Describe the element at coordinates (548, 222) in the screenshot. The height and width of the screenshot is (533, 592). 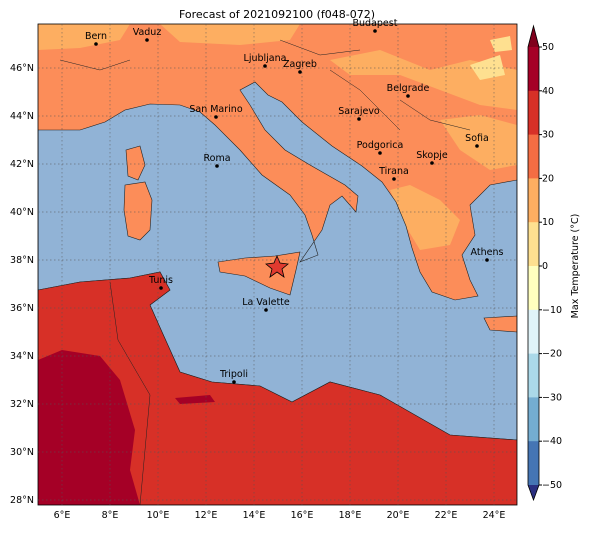
I see `colorbar-tick-label: 10` at that location.